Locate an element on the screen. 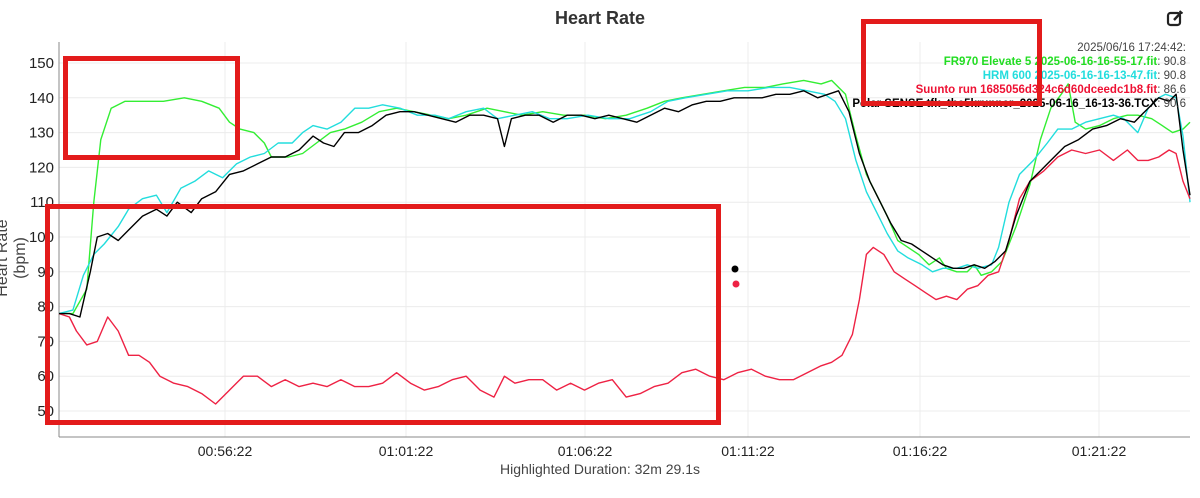 The height and width of the screenshot is (498, 1200). hover-markers is located at coordinates (735, 276).